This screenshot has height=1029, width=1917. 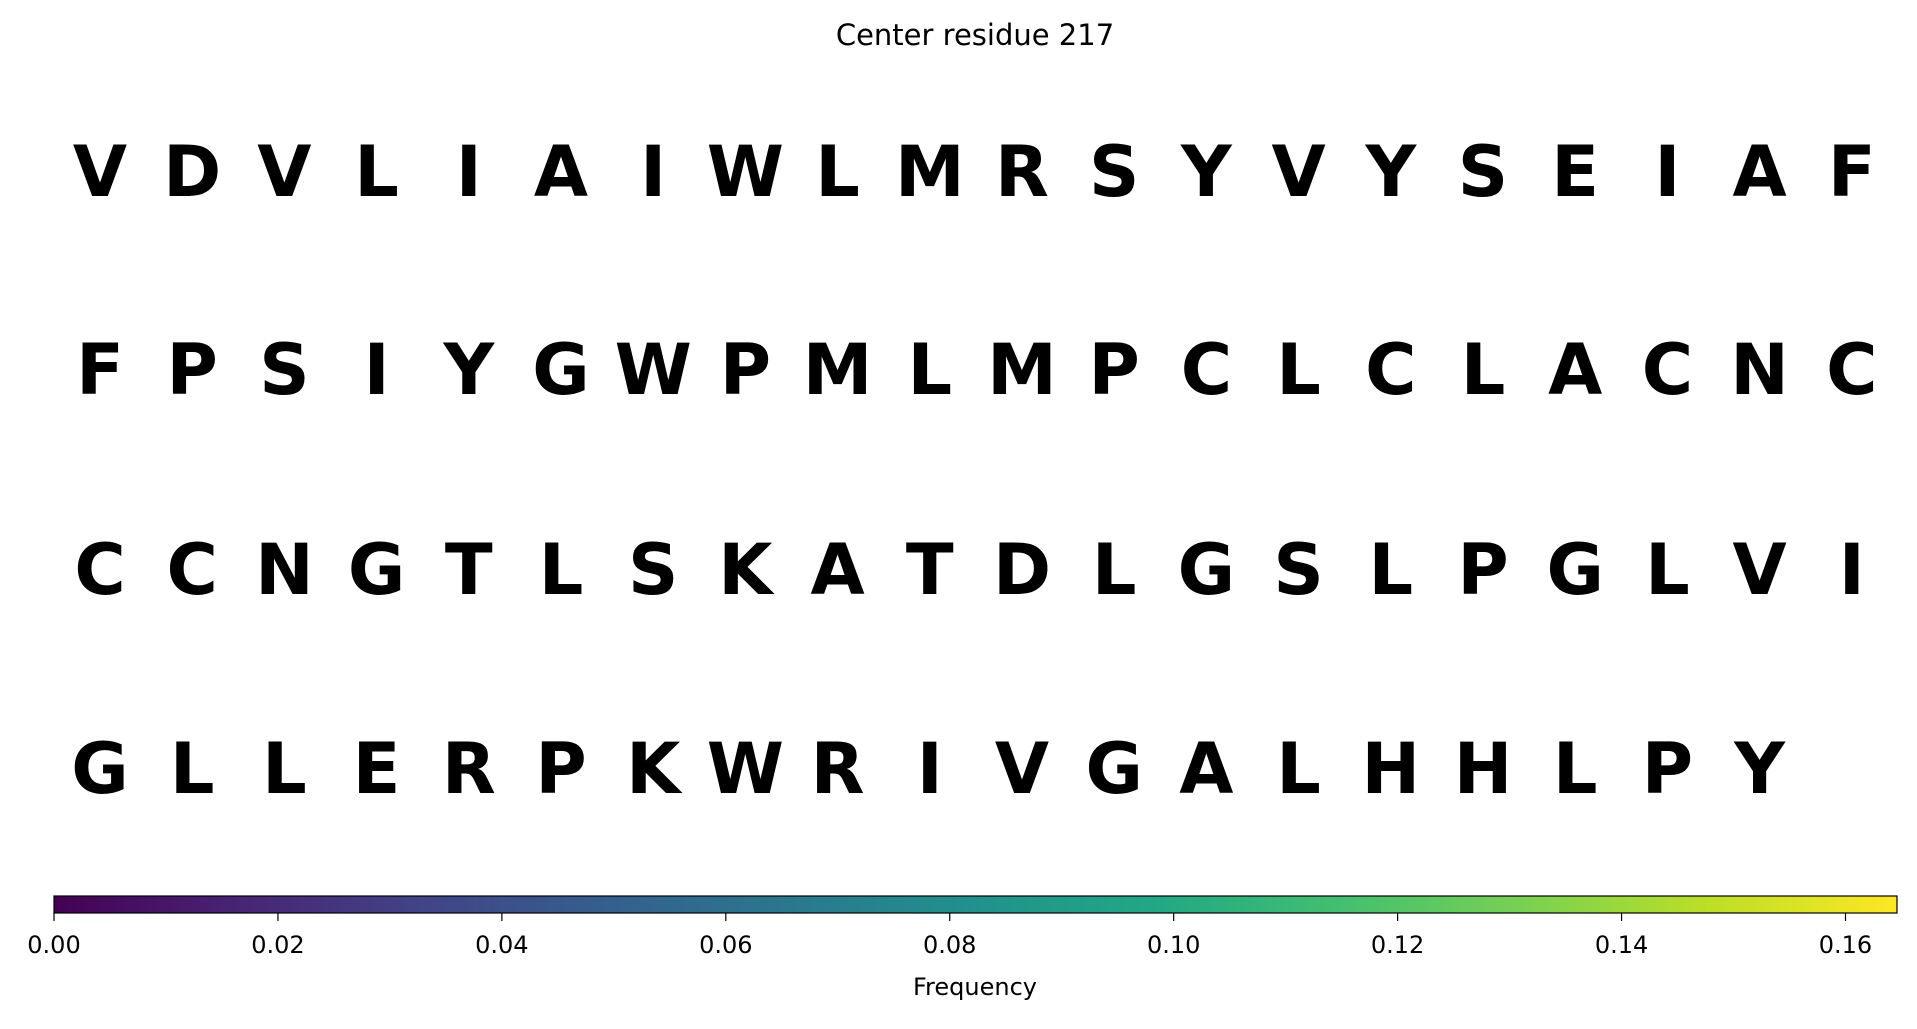 I want to click on colorbar-tick-label: 0.10, so click(x=1173, y=945).